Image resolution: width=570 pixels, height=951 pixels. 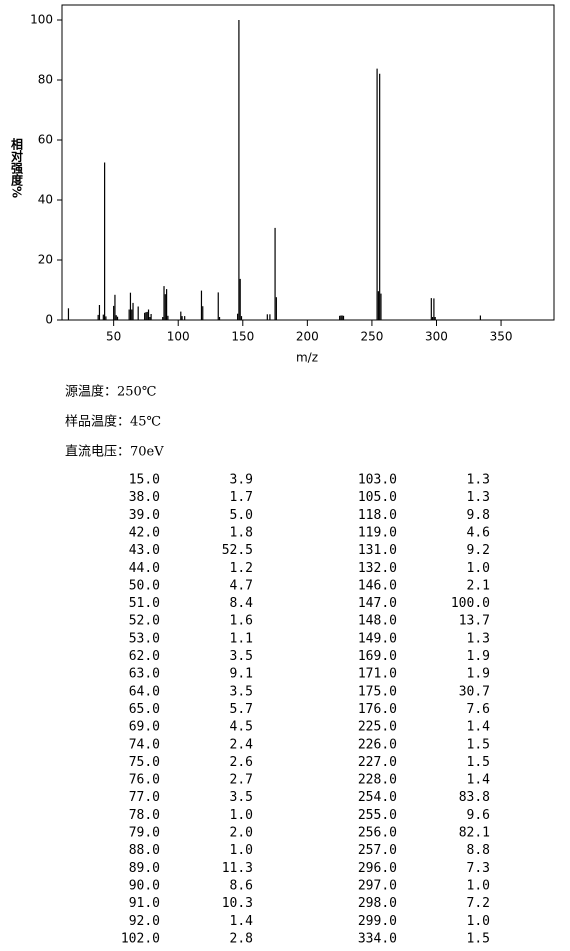 I want to click on table-cell: 2.7, so click(x=241, y=780).